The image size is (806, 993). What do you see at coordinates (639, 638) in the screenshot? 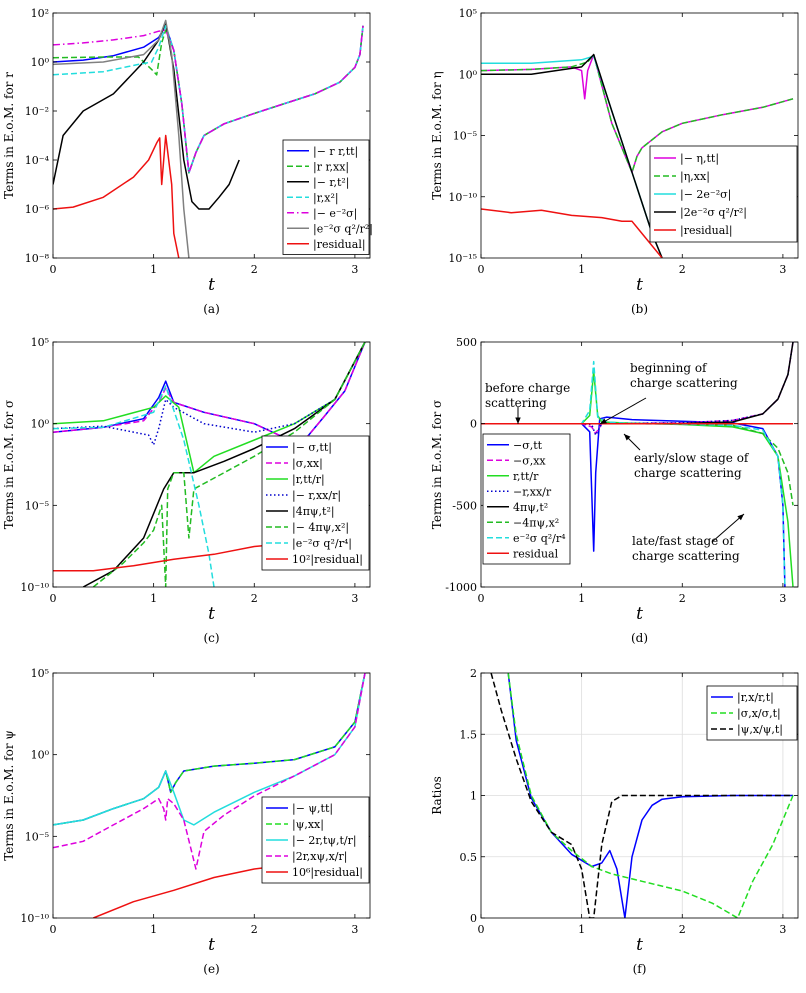
I see `panel-caption: (d)` at bounding box center [639, 638].